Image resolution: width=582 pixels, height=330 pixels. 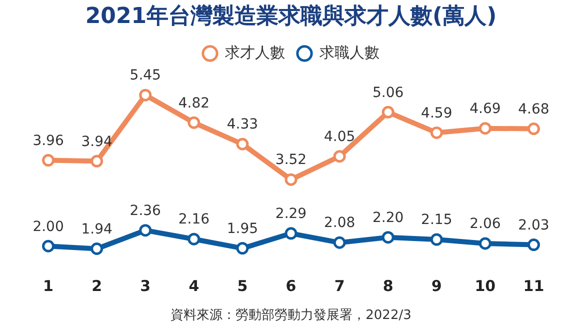 I want to click on x-tick-label: 11, so click(x=533, y=285).